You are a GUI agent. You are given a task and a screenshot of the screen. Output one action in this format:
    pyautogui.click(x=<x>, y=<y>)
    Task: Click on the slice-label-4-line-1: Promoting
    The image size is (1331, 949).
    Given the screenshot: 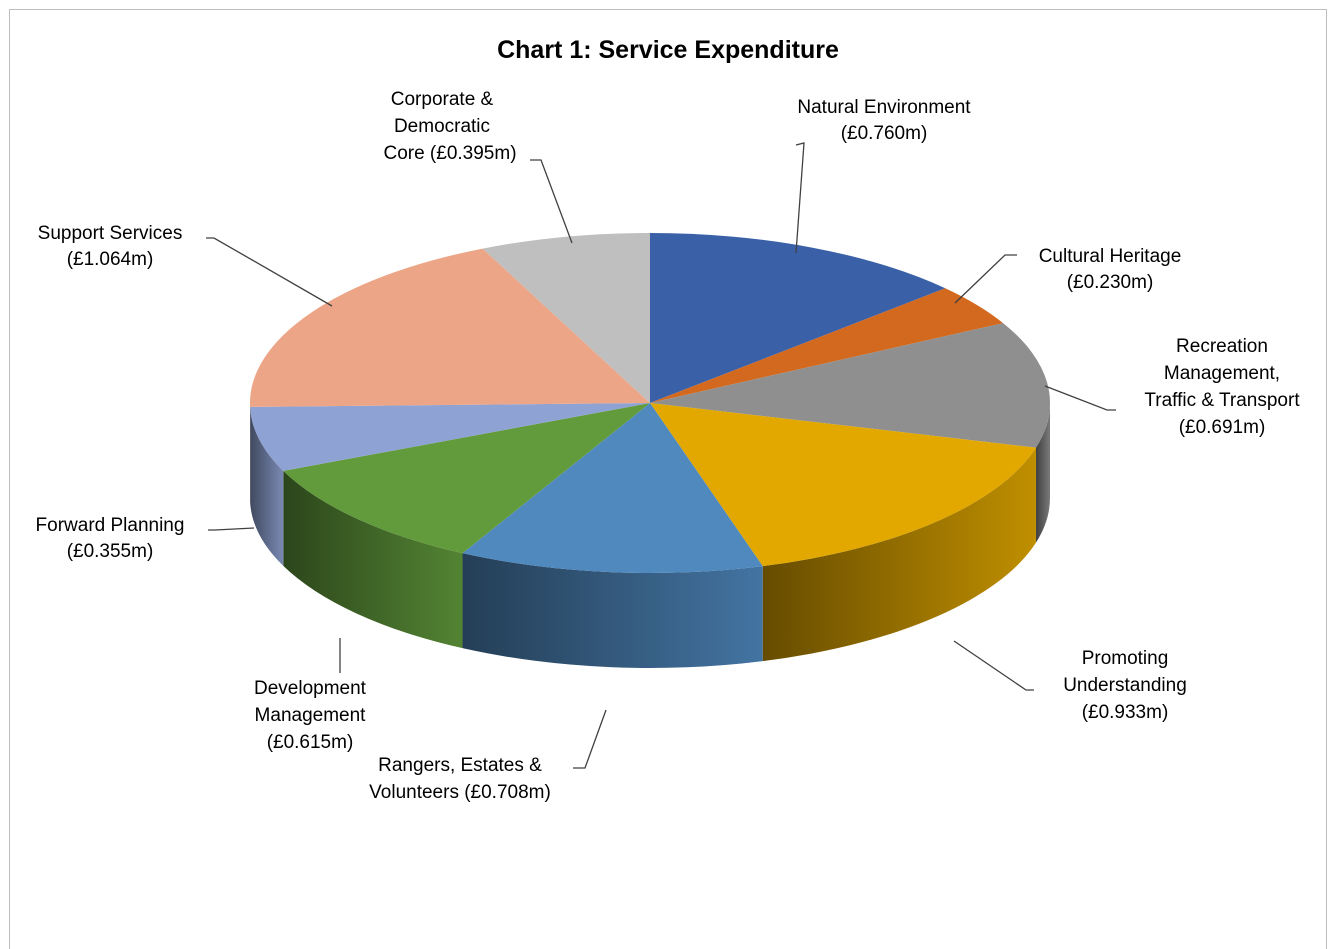 What is the action you would take?
    pyautogui.click(x=1125, y=658)
    